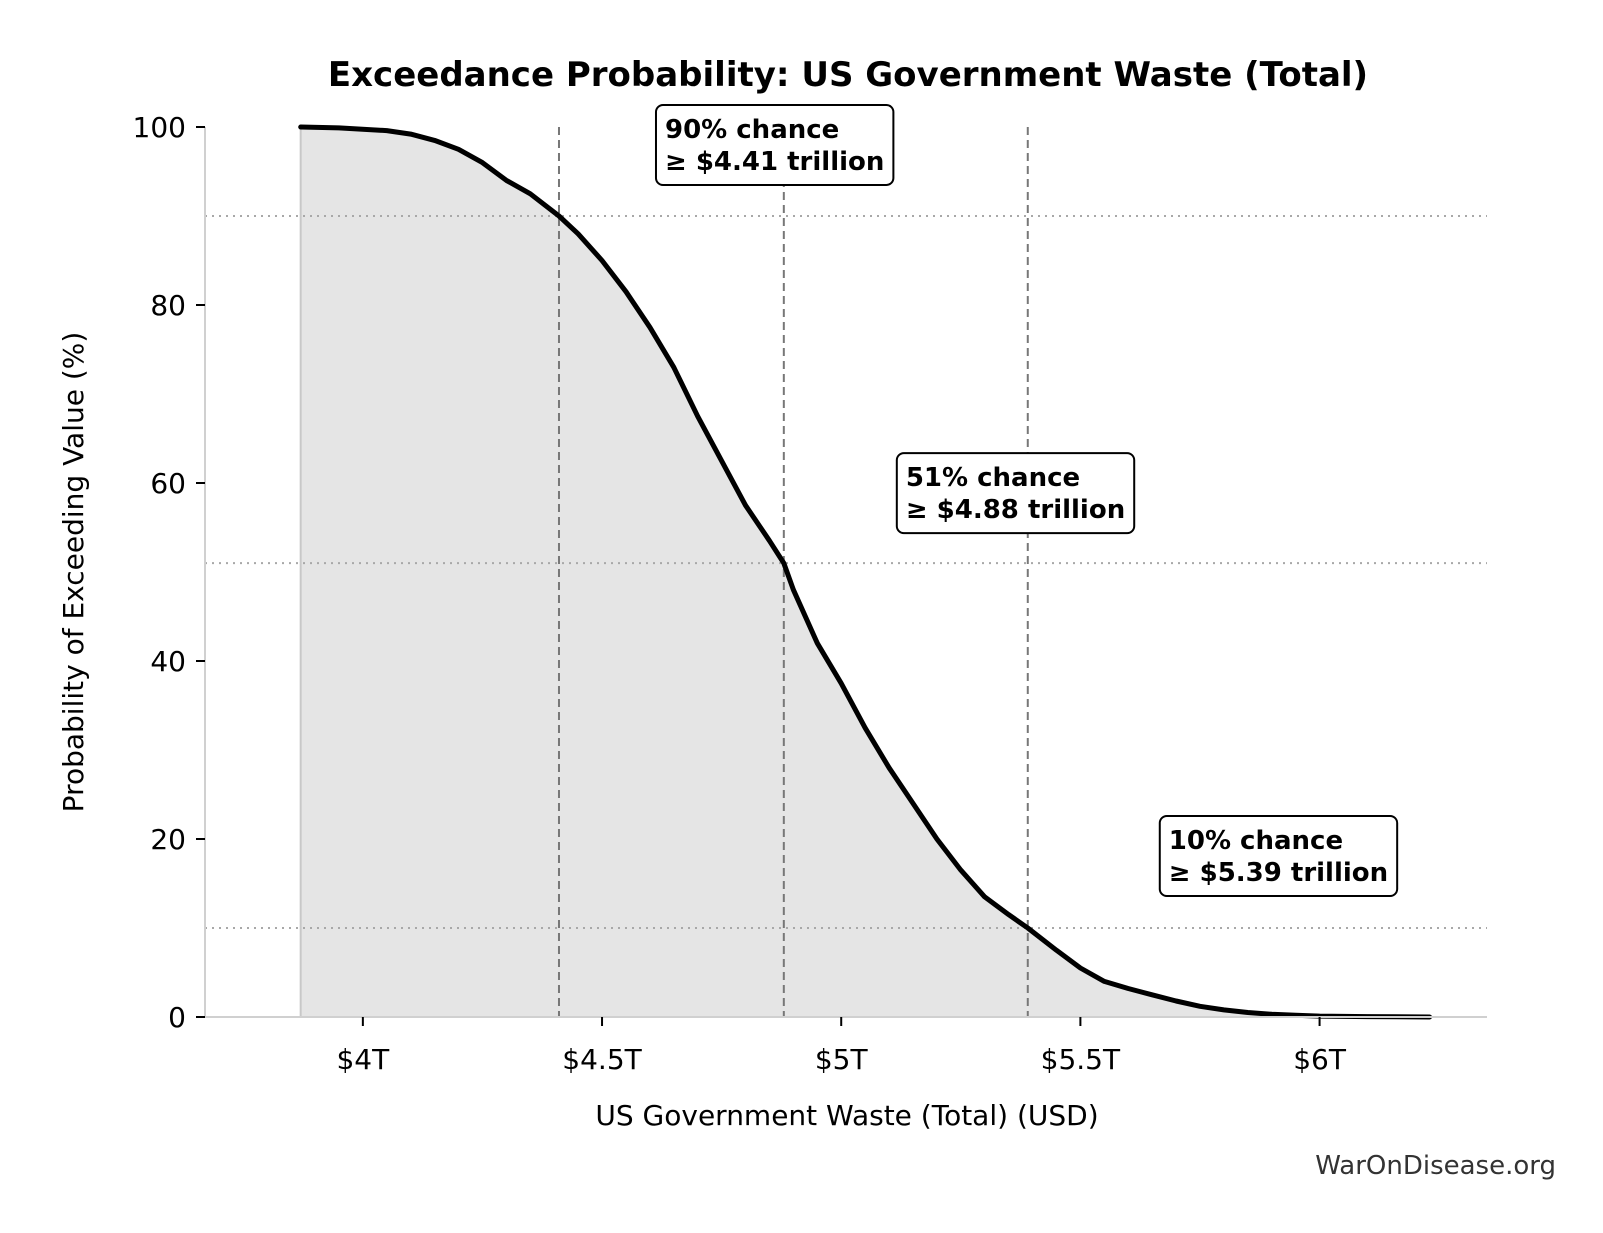  I want to click on annotation-line-probability: 90% chance, so click(752, 130).